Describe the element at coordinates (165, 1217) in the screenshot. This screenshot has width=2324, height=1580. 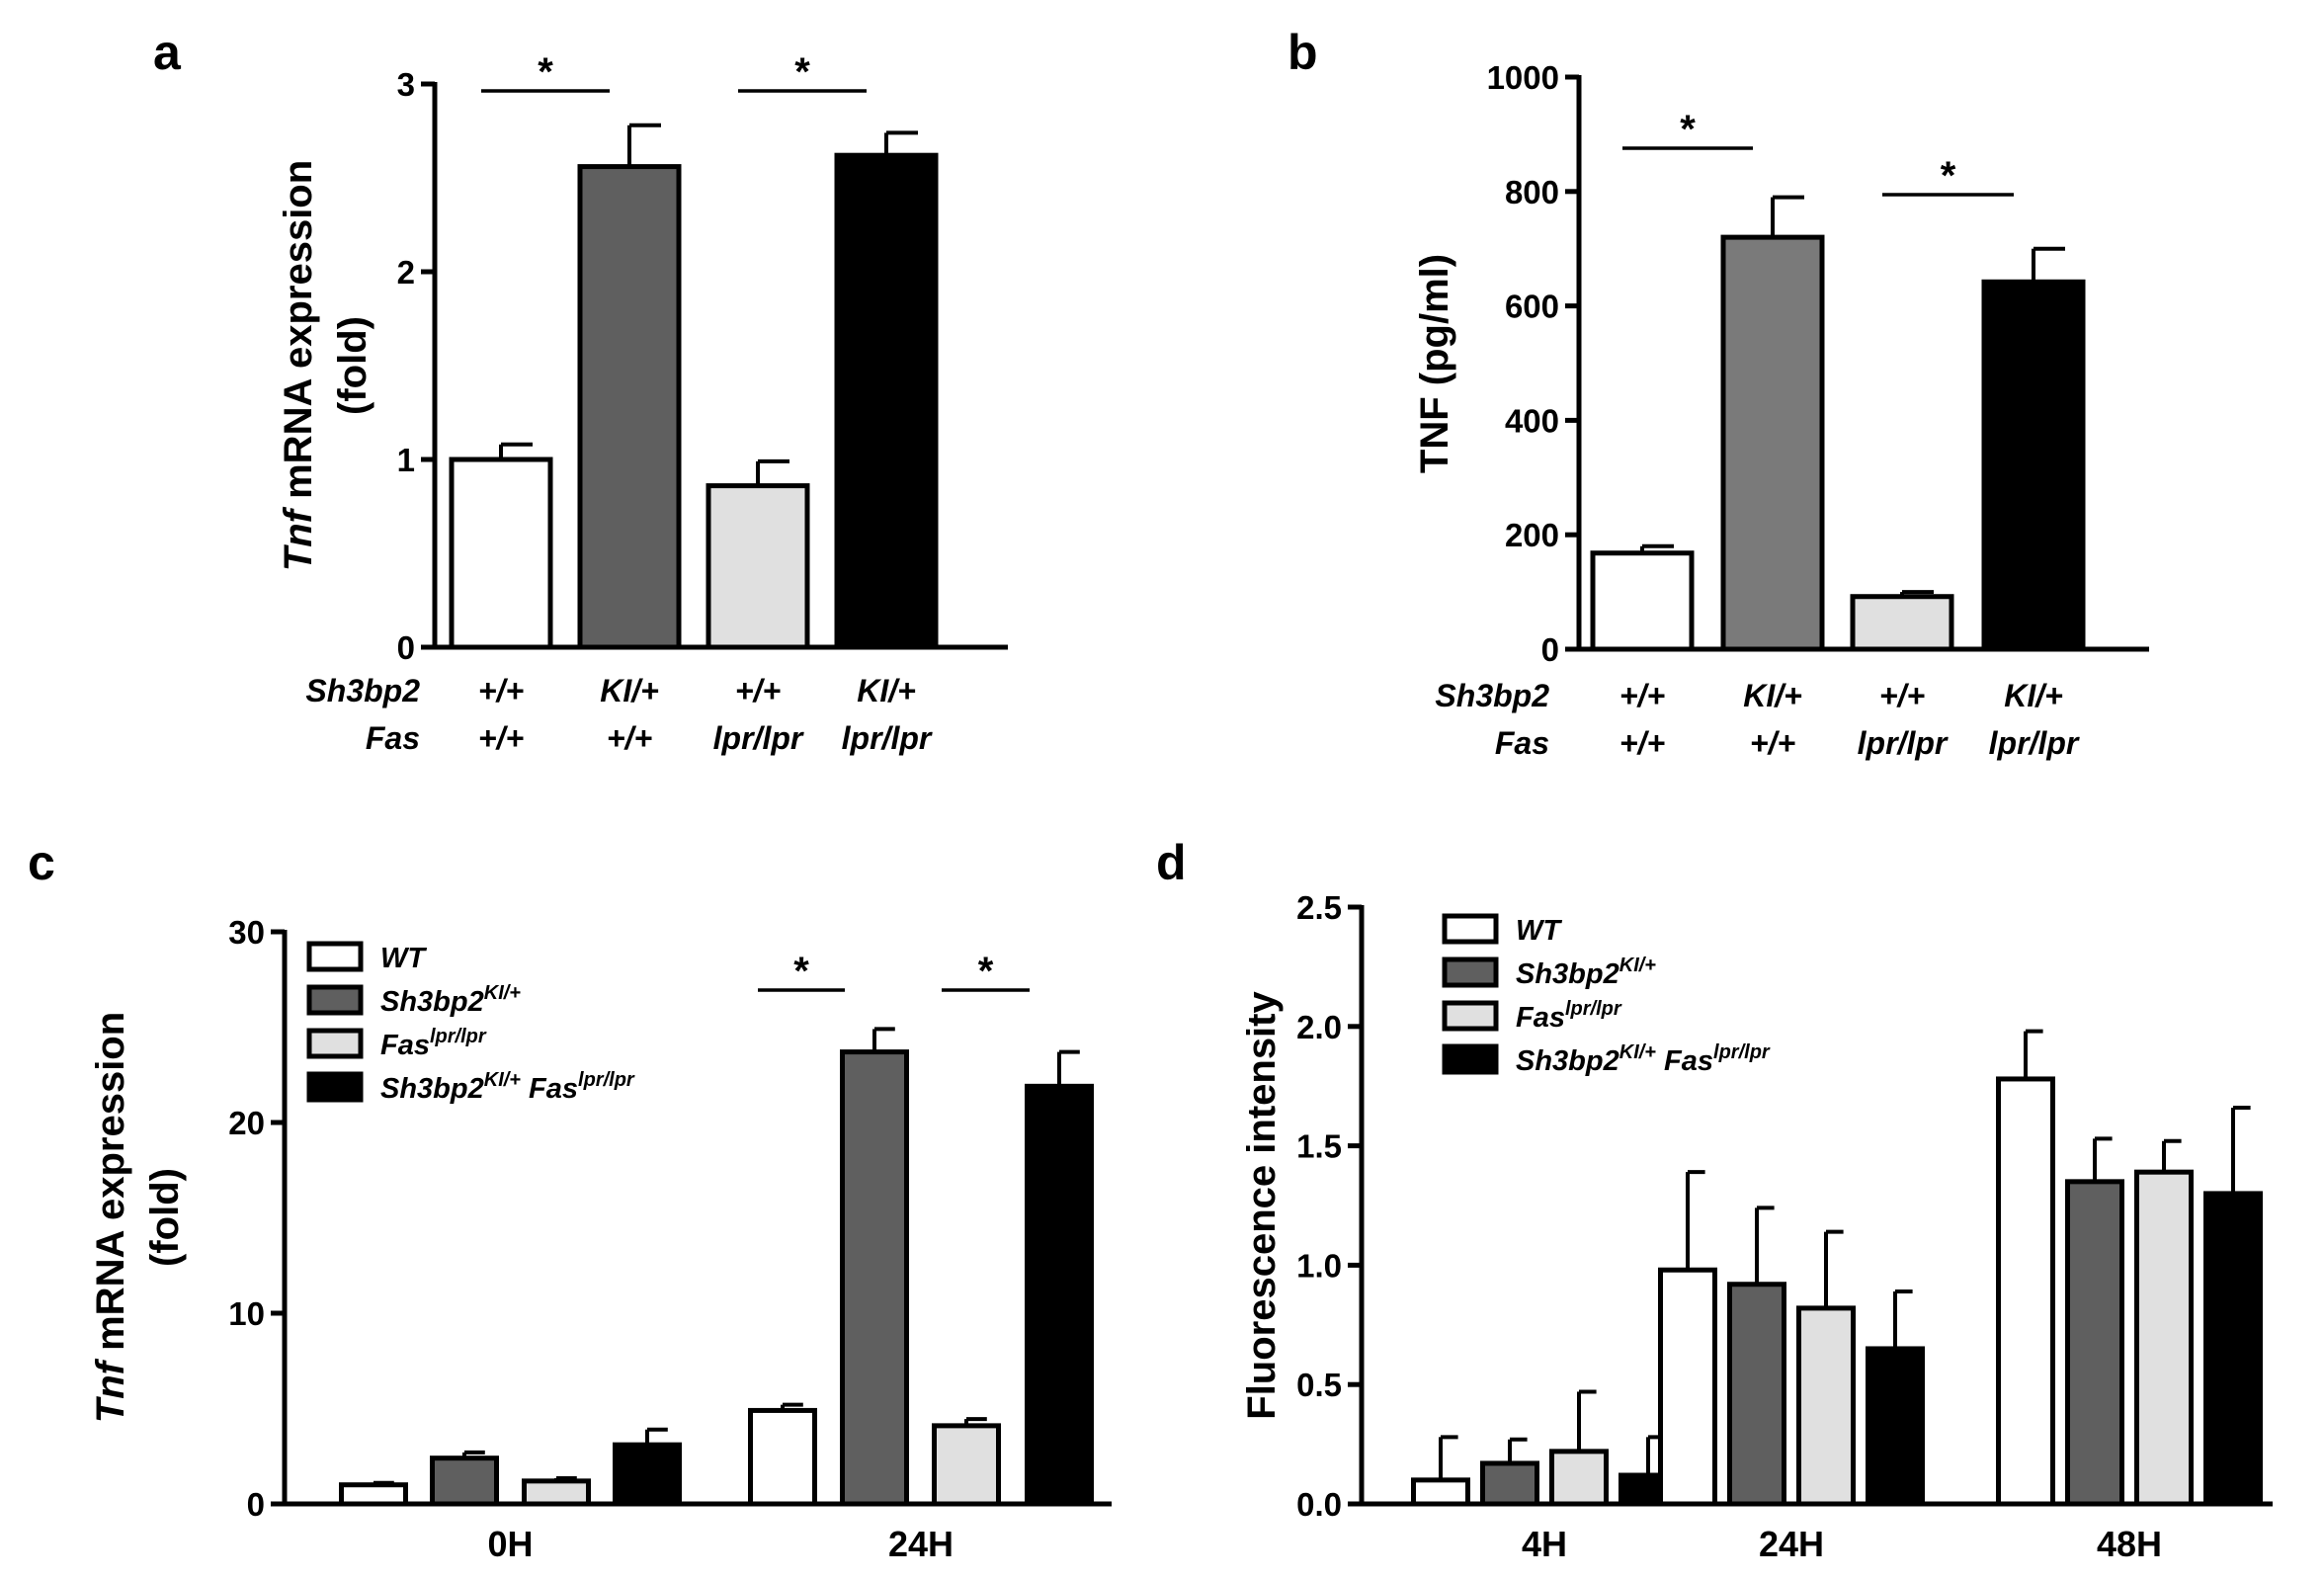
I see `panel-c-y-axis-title-line2: (fold)` at that location.